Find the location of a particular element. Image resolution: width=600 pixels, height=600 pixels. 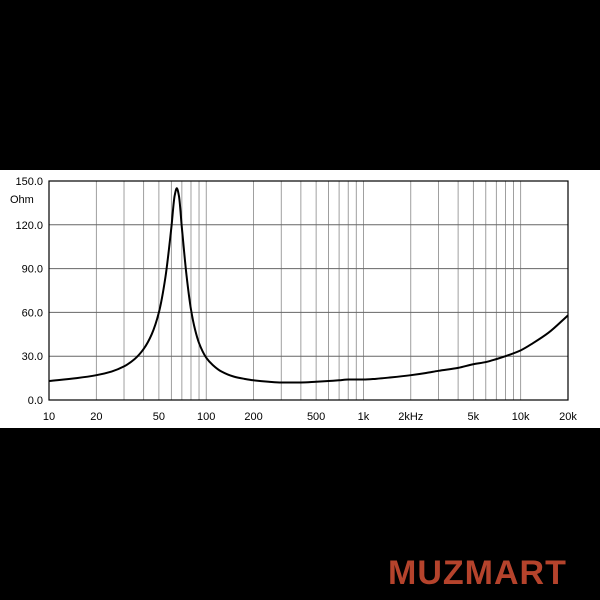

y-tick-label: 60.0 is located at coordinates (32, 313).